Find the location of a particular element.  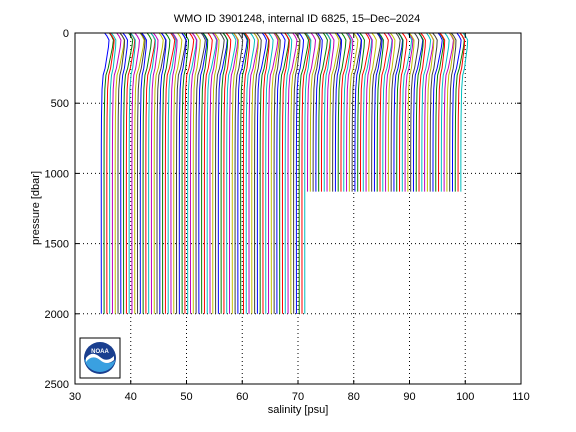

y-tick-label: 1000 is located at coordinates (57, 174).